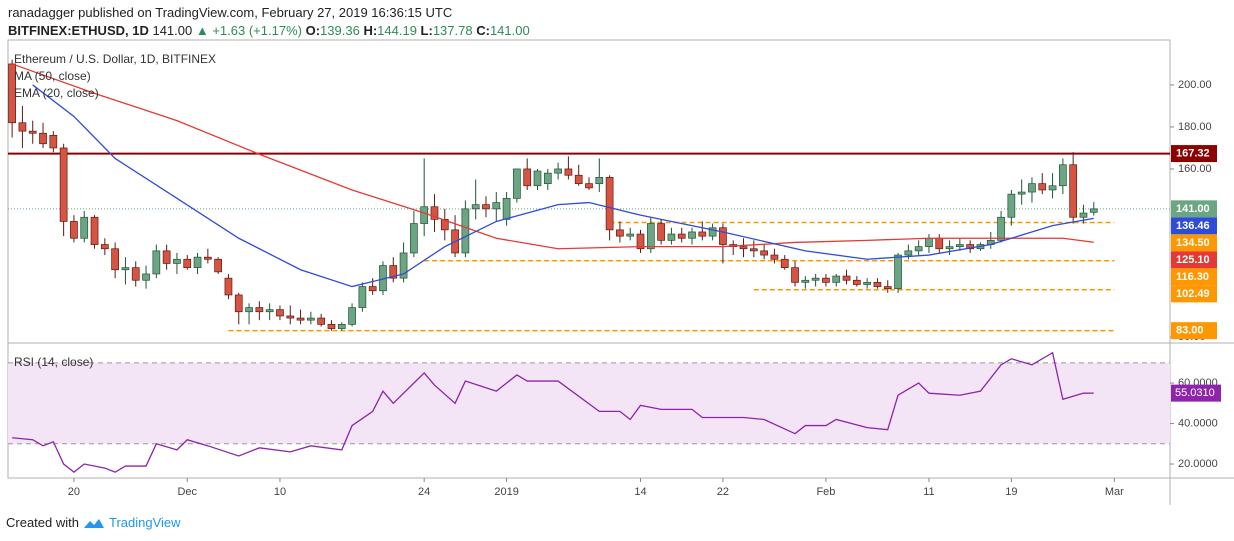 The image size is (1234, 541). What do you see at coordinates (424, 492) in the screenshot?
I see `x-tick-label: 24` at bounding box center [424, 492].